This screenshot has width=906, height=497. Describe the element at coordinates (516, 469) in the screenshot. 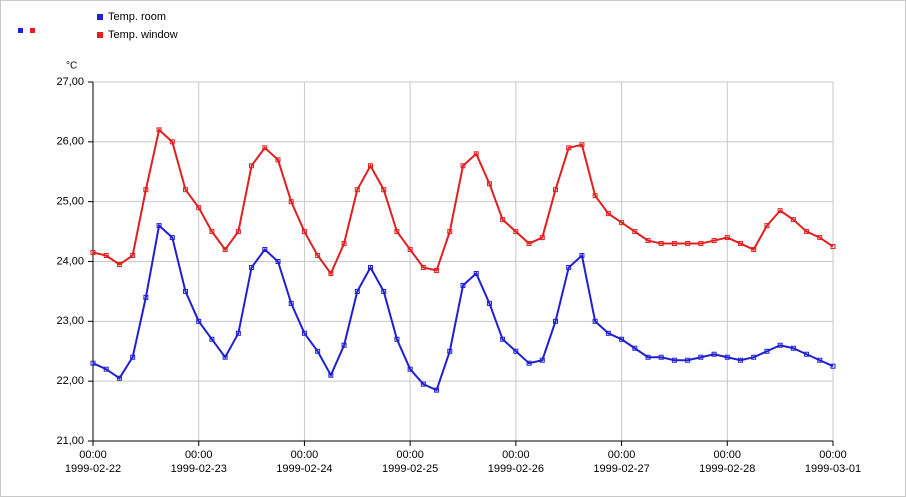

I see `x-tick-label: 1999-02-26` at that location.